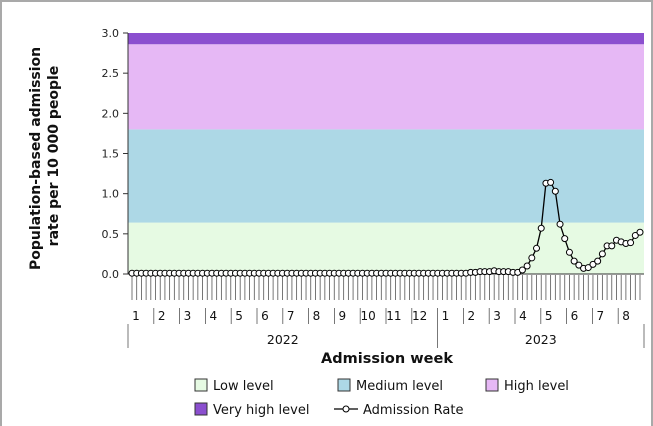 Image resolution: width=653 pixels, height=426 pixels. Describe the element at coordinates (342, 316) in the screenshot. I see `month-label: 9` at that location.